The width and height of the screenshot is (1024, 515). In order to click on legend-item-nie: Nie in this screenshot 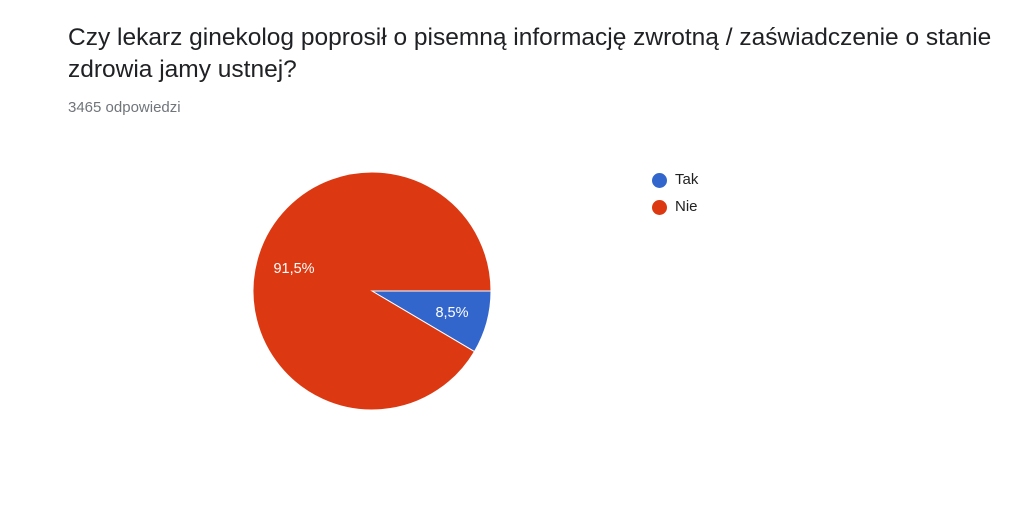, I will do `click(675, 207)`.